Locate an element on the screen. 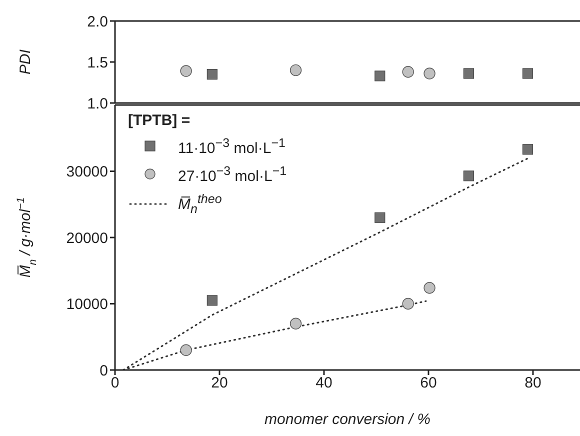 The image size is (580, 436). y-tick-label: 1.0 is located at coordinates (97, 103).